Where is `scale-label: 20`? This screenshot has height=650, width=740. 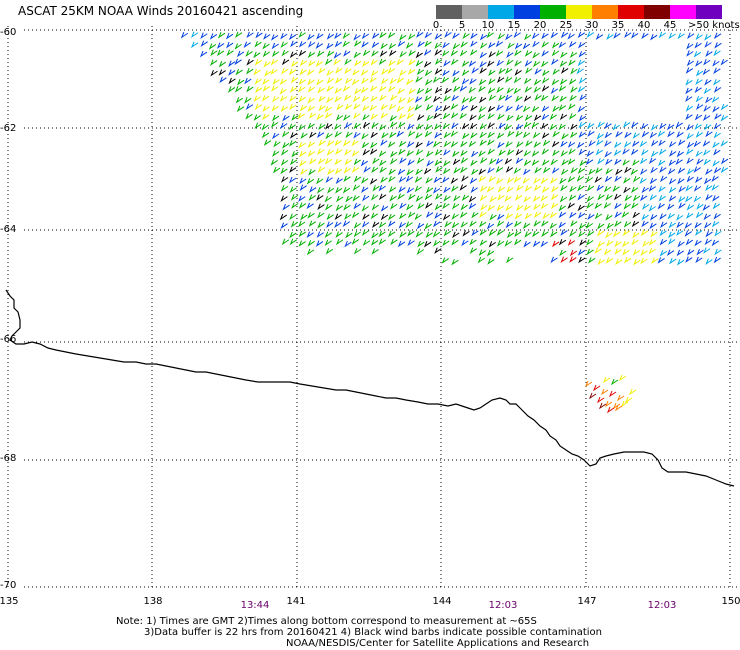 scale-label: 20 is located at coordinates (540, 25).